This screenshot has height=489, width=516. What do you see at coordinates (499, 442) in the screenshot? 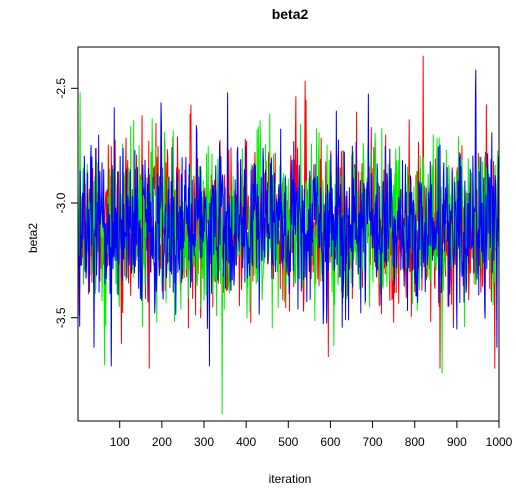
I see `x-tick-label: 1000` at bounding box center [499, 442].